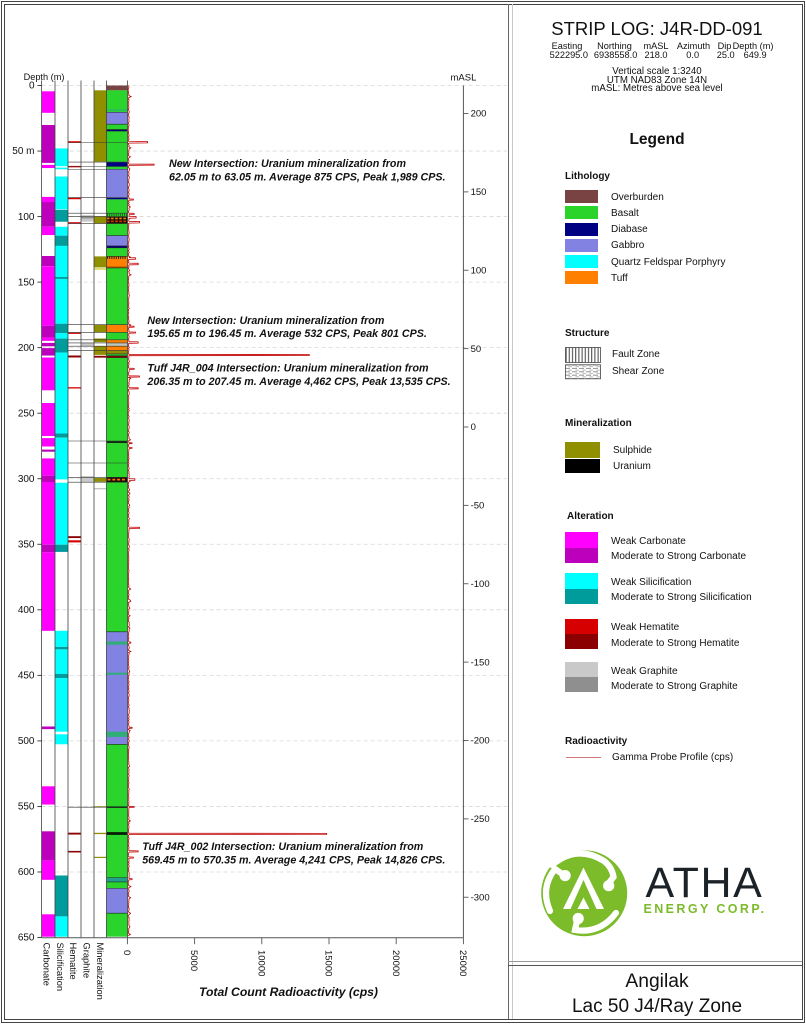 Image resolution: width=806 pixels, height=1024 pixels. What do you see at coordinates (44, 77) in the screenshot?
I see `svg-text: Depth (m)` at bounding box center [44, 77].